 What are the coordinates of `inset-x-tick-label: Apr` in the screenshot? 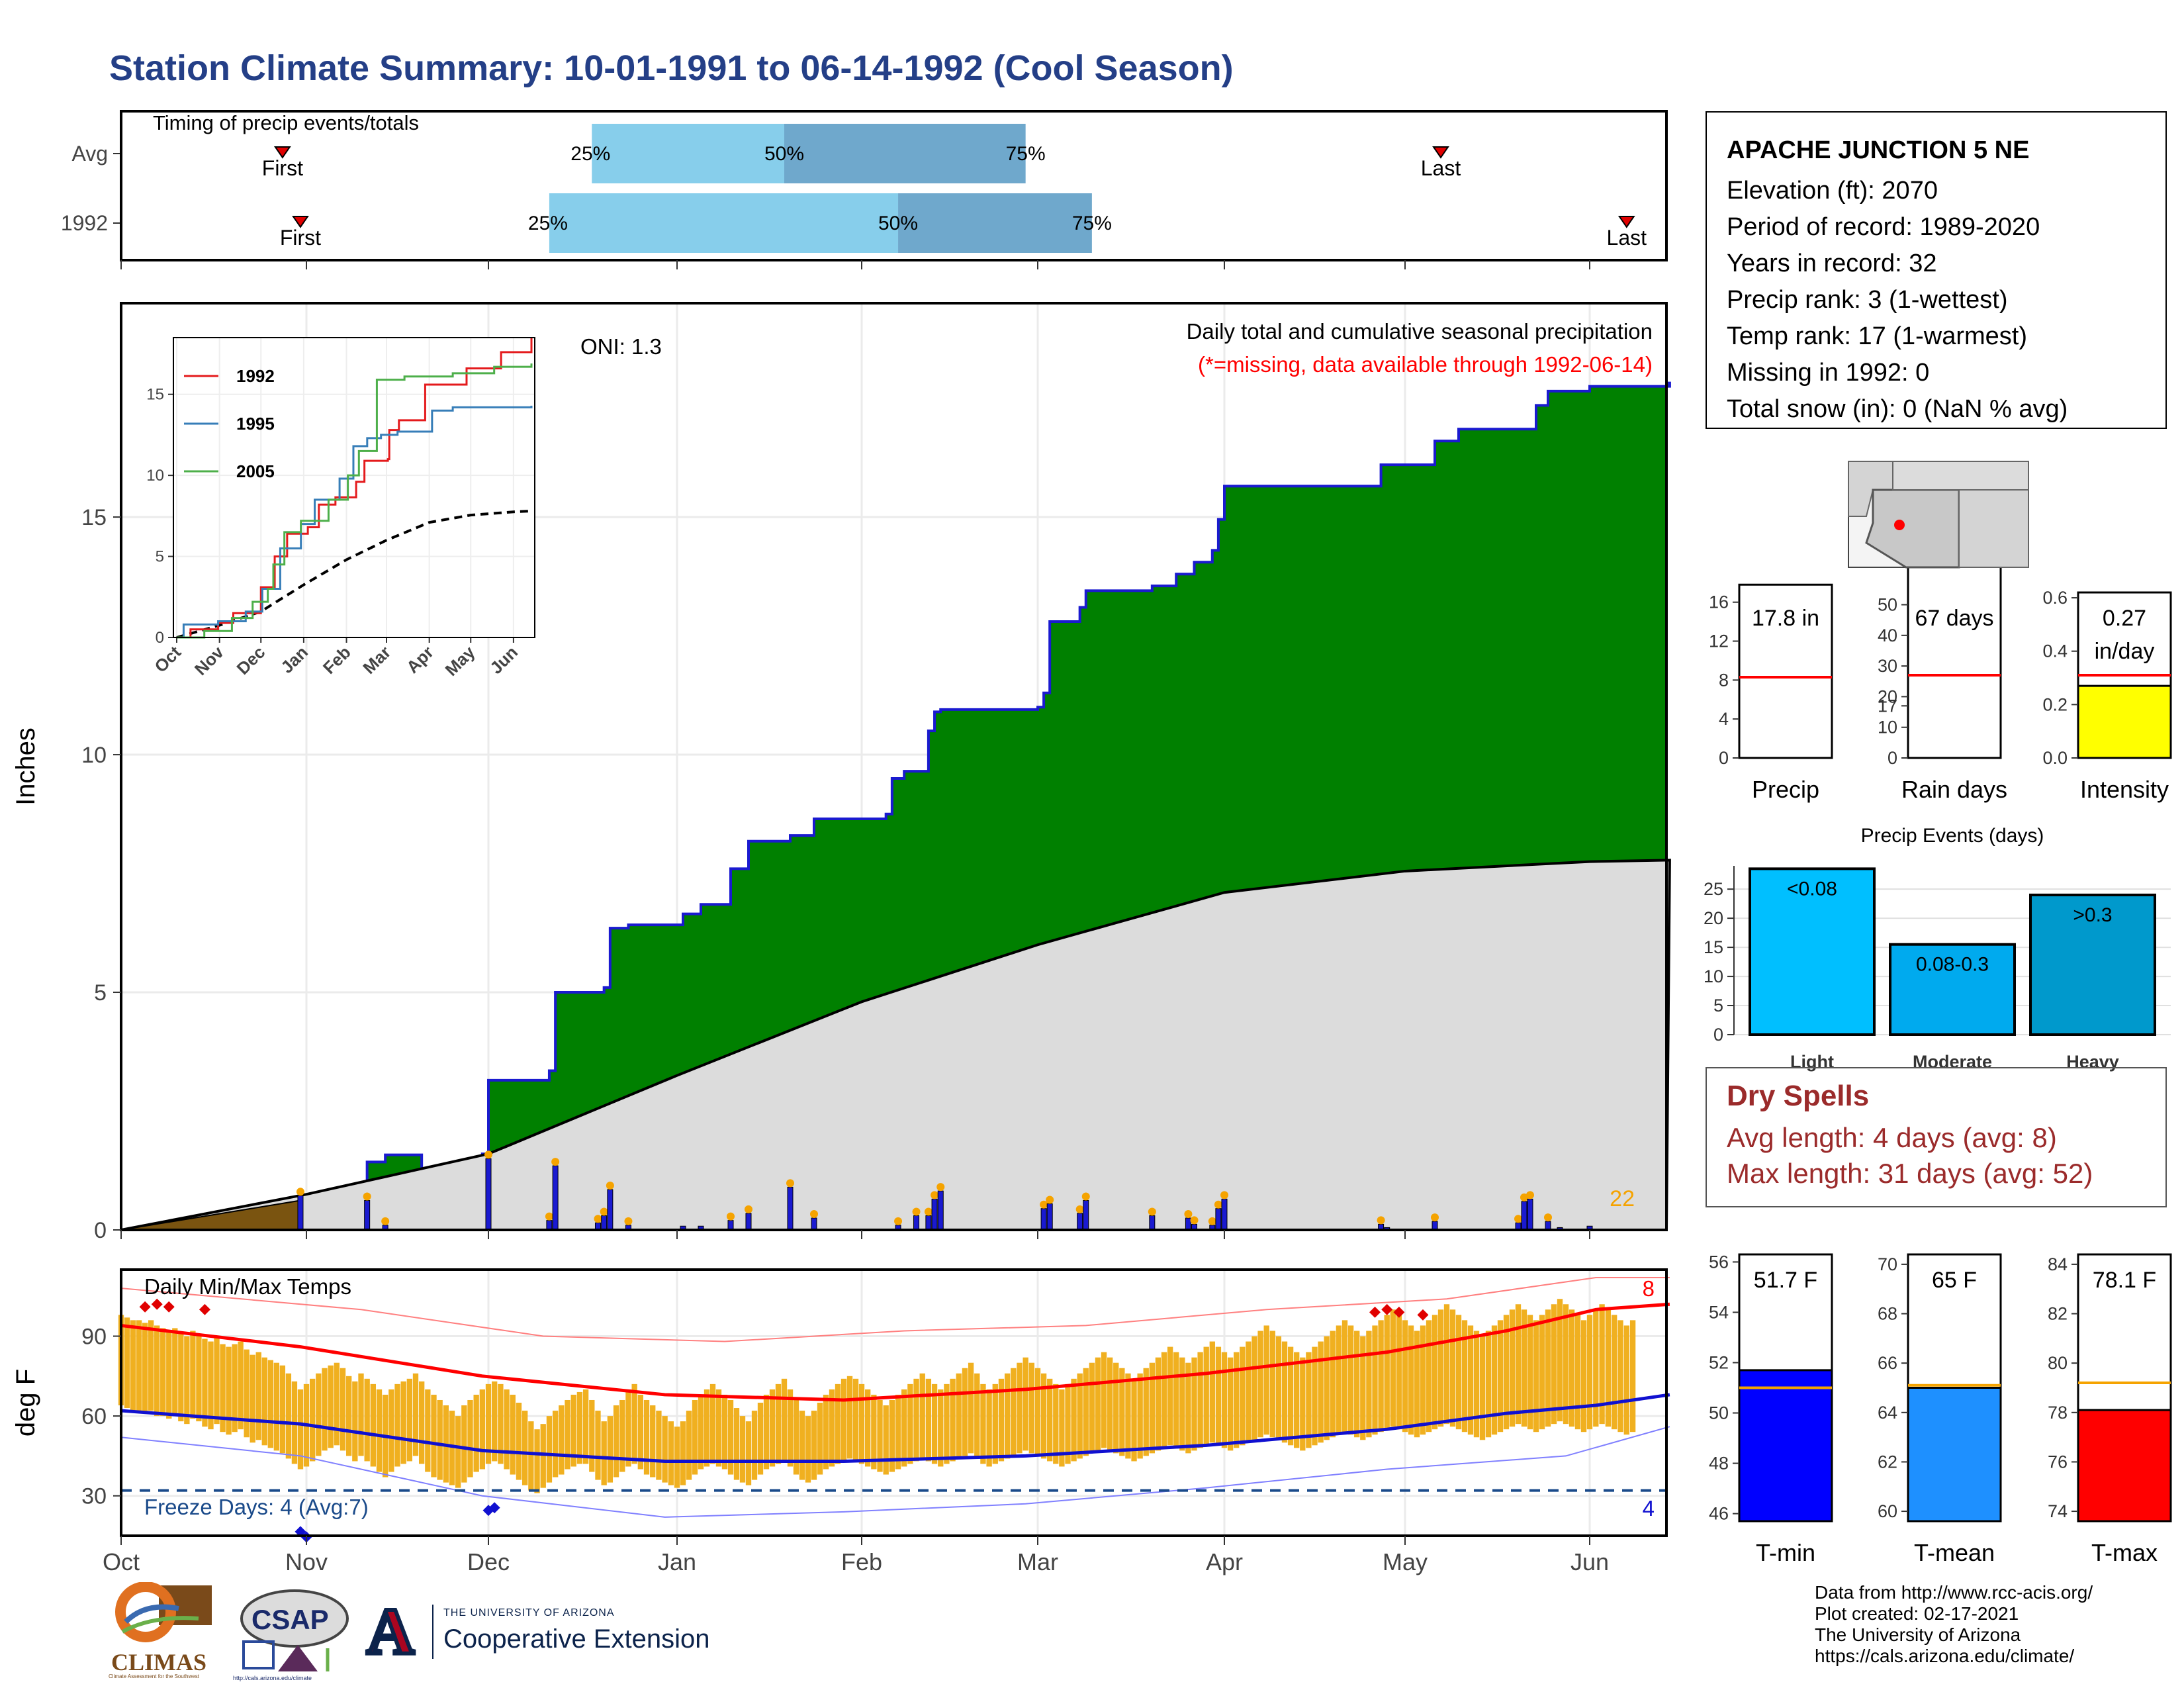 It's located at (419, 659).